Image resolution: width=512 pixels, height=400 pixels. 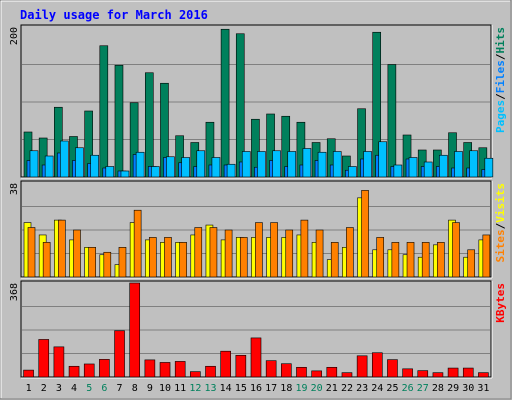 What do you see at coordinates (180, 388) in the screenshot?
I see `x-tick-label-day-11: 11` at bounding box center [180, 388].